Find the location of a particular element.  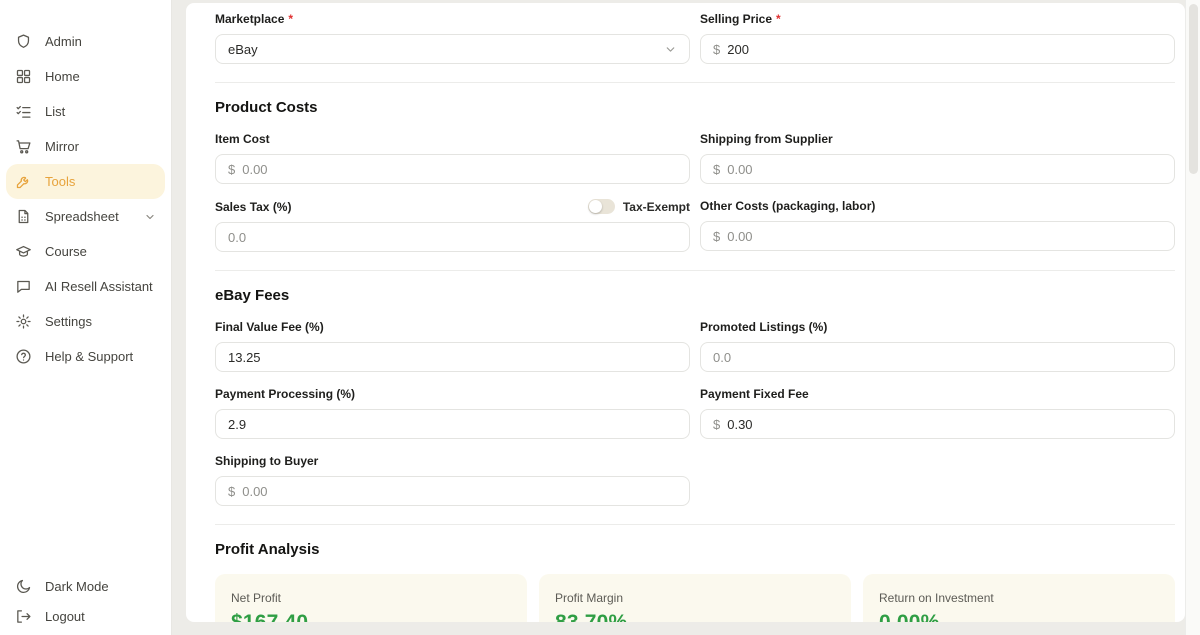

item-cost-field-group: Item Cost $ is located at coordinates (452, 158).